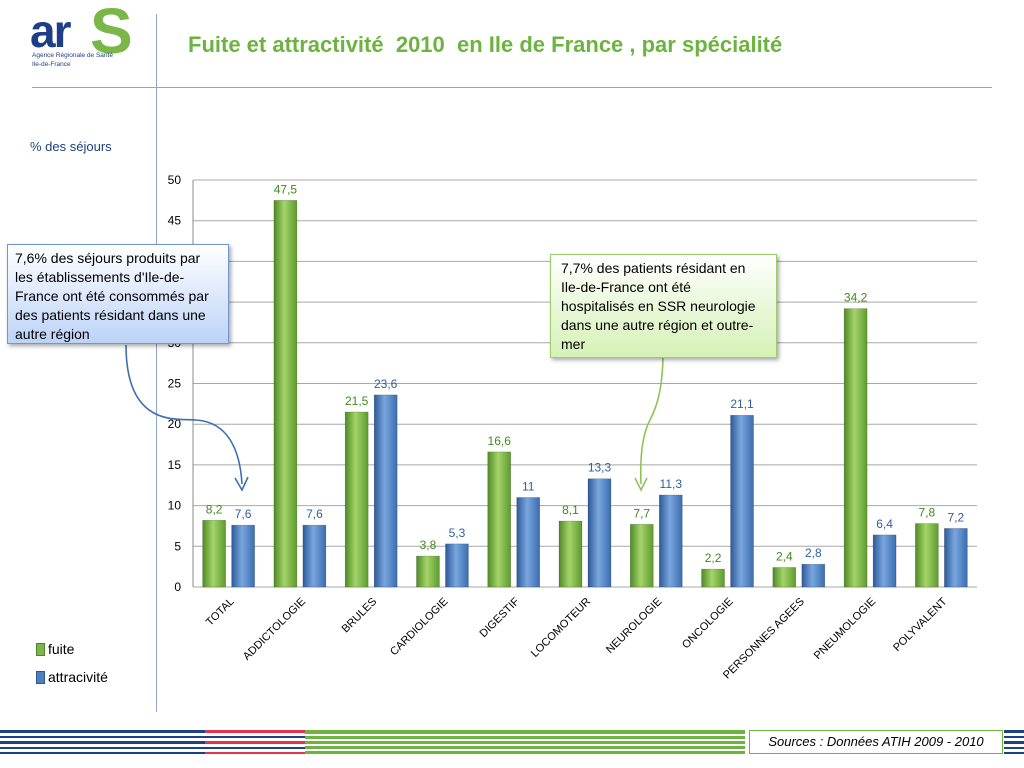 The image size is (1024, 768). What do you see at coordinates (742, 404) in the screenshot?
I see `data-label-attractivite: 21,1` at bounding box center [742, 404].